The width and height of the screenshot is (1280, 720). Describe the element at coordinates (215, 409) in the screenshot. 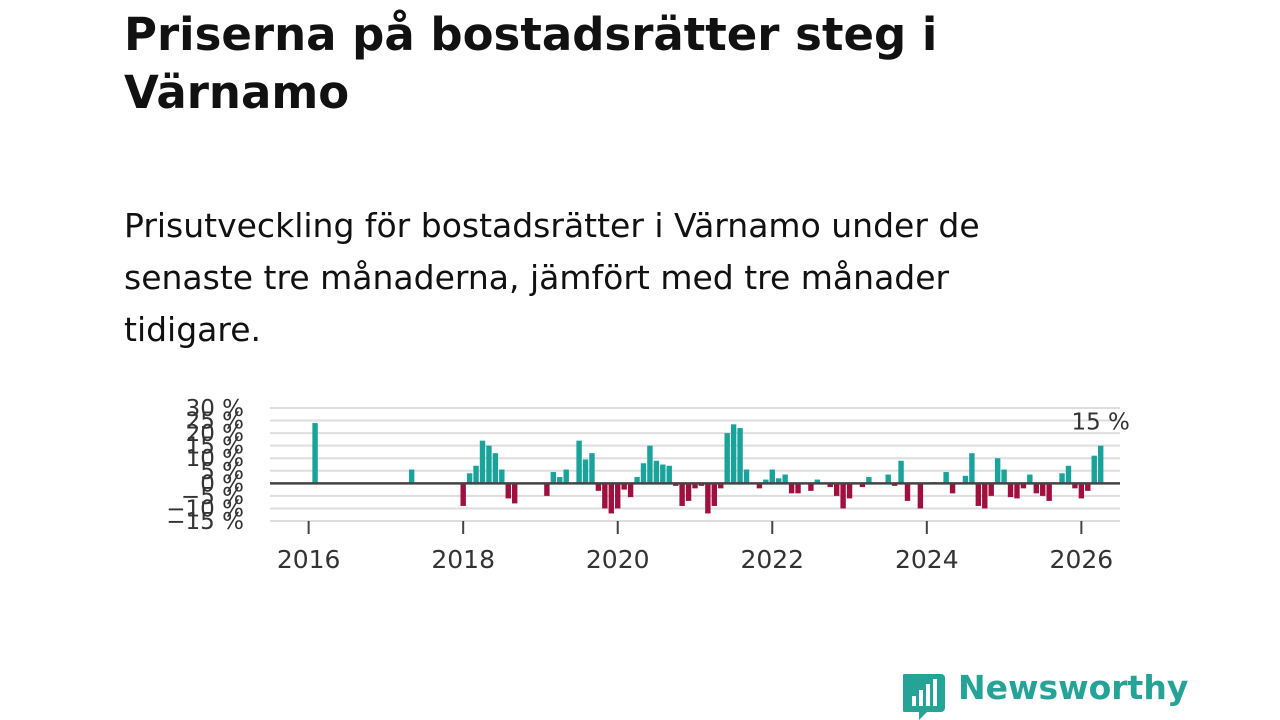

I see `y-tick-label: 30 %` at that location.